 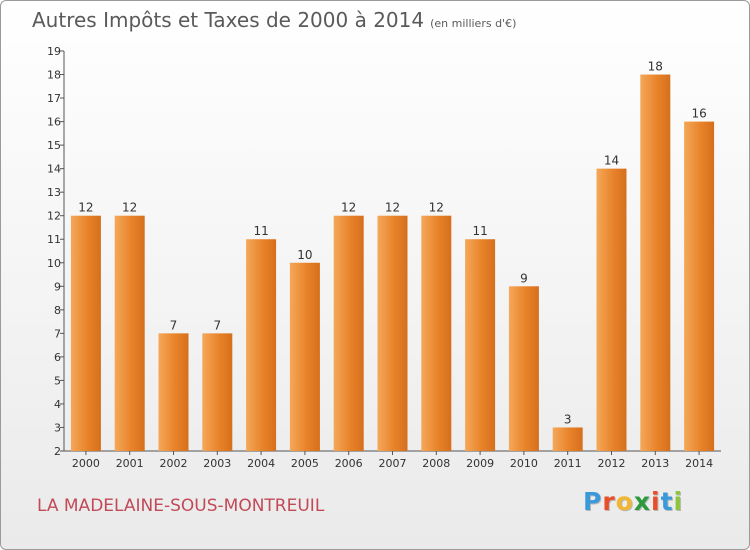 I want to click on x-tick-label: 2014, so click(x=699, y=463).